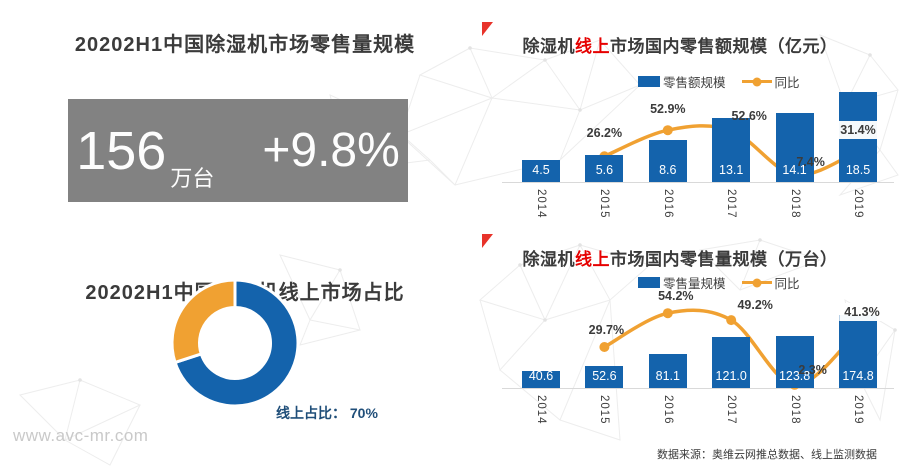 This screenshot has height=470, width=900. I want to click on legend-bar-series: 零售量规模, so click(682, 282).